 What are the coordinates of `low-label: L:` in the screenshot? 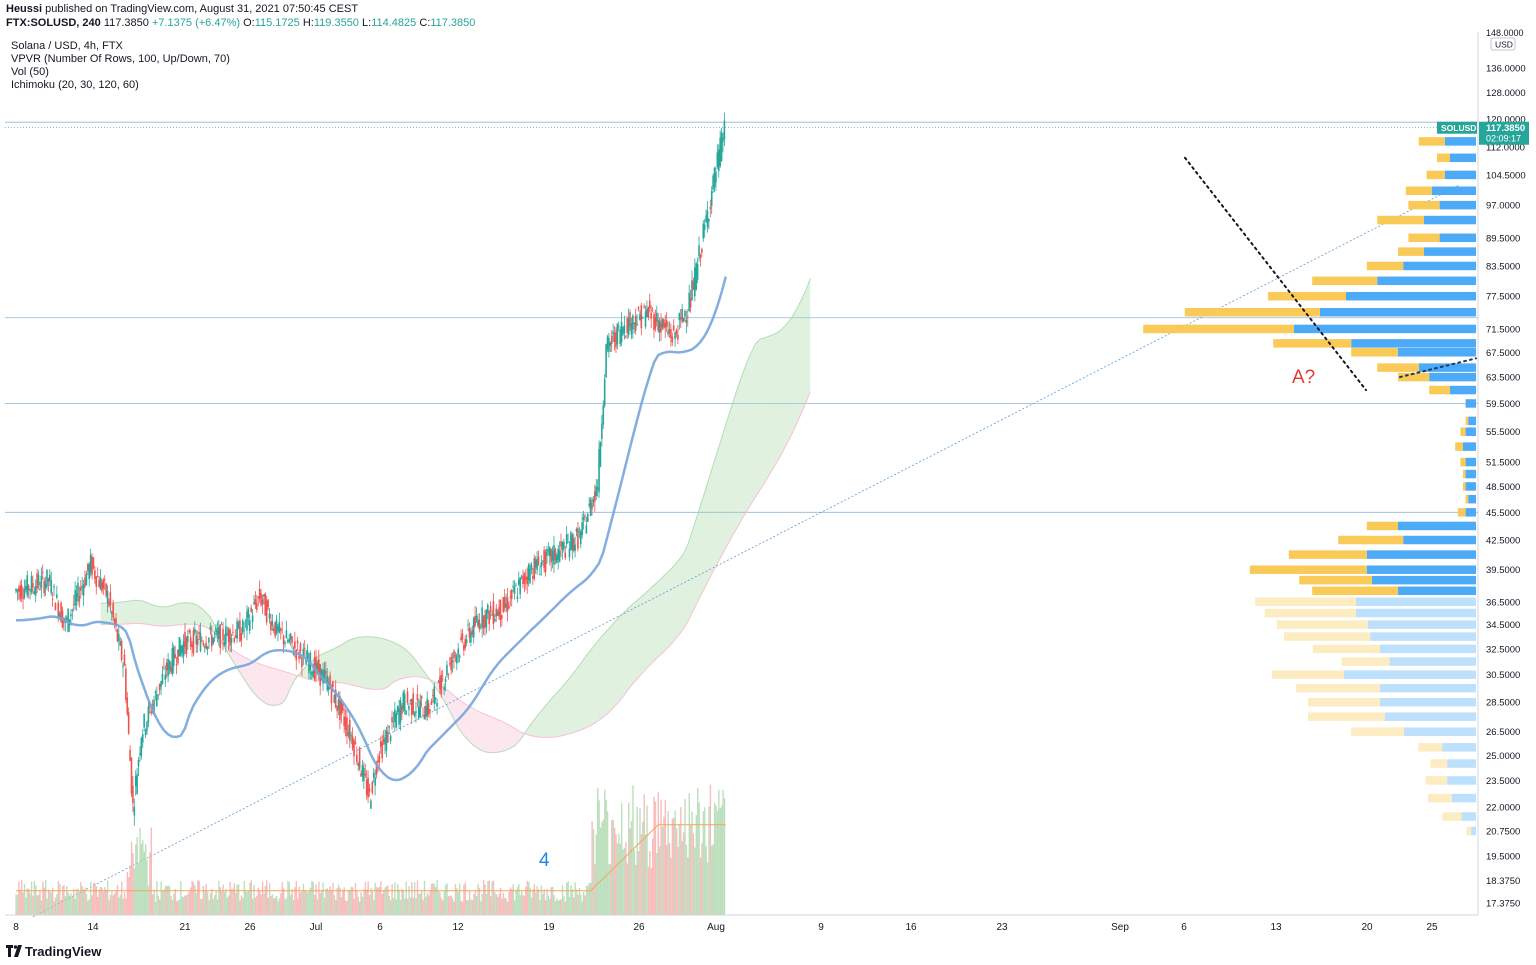 It's located at (367, 23).